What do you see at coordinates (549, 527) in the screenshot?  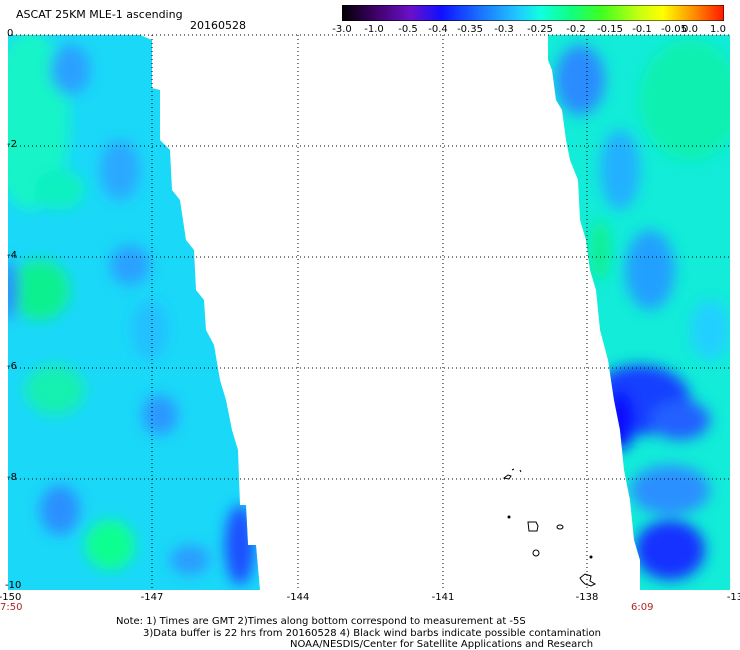 I see `islands` at bounding box center [549, 527].